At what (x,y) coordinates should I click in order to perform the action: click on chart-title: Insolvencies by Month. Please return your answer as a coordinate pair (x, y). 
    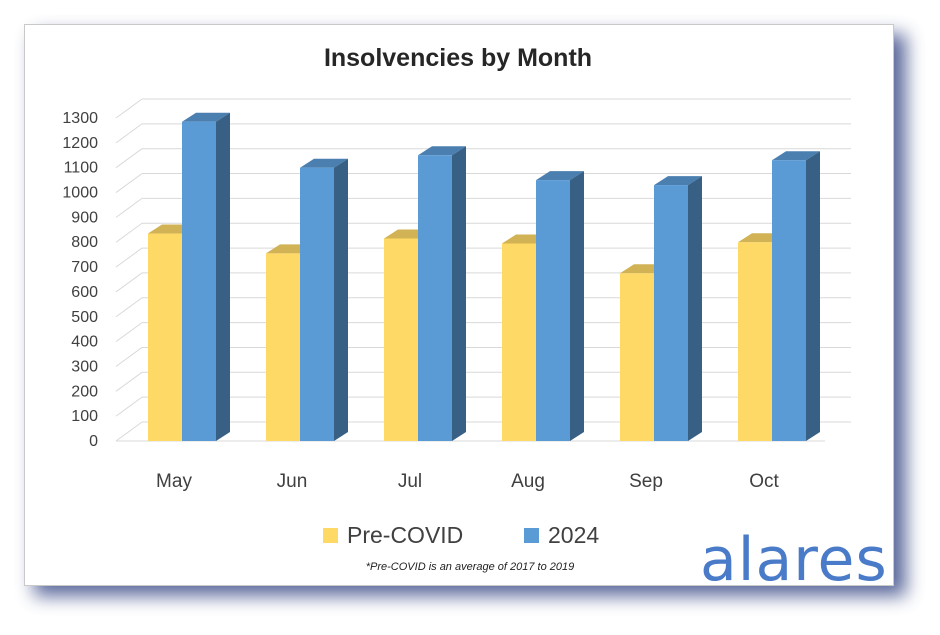
    Looking at the image, I should click on (458, 58).